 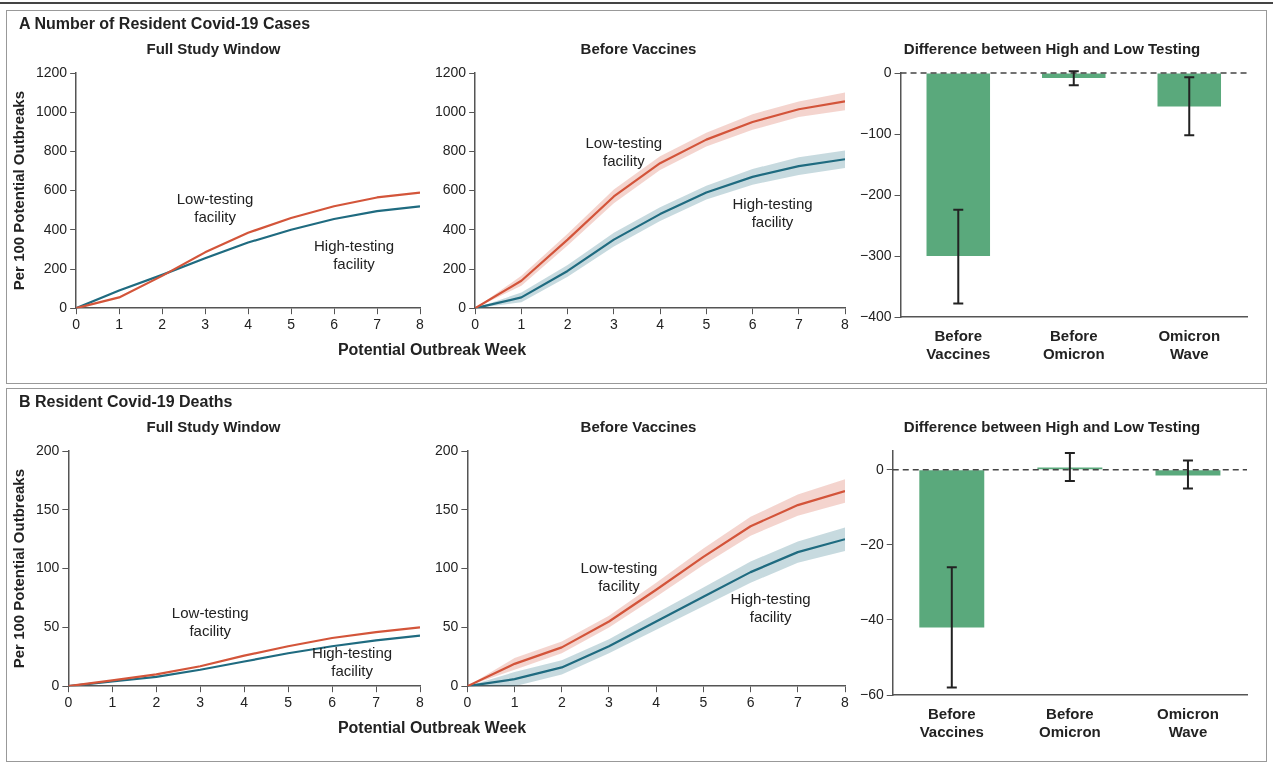 What do you see at coordinates (165, 24) in the screenshot?
I see `text: A Number of Resident Covid-19 Cases` at bounding box center [165, 24].